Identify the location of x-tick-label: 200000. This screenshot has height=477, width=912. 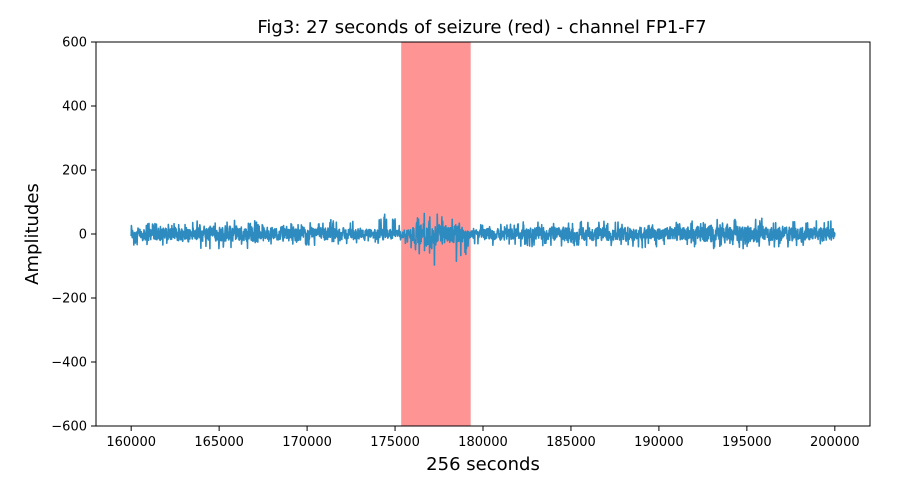
(835, 442).